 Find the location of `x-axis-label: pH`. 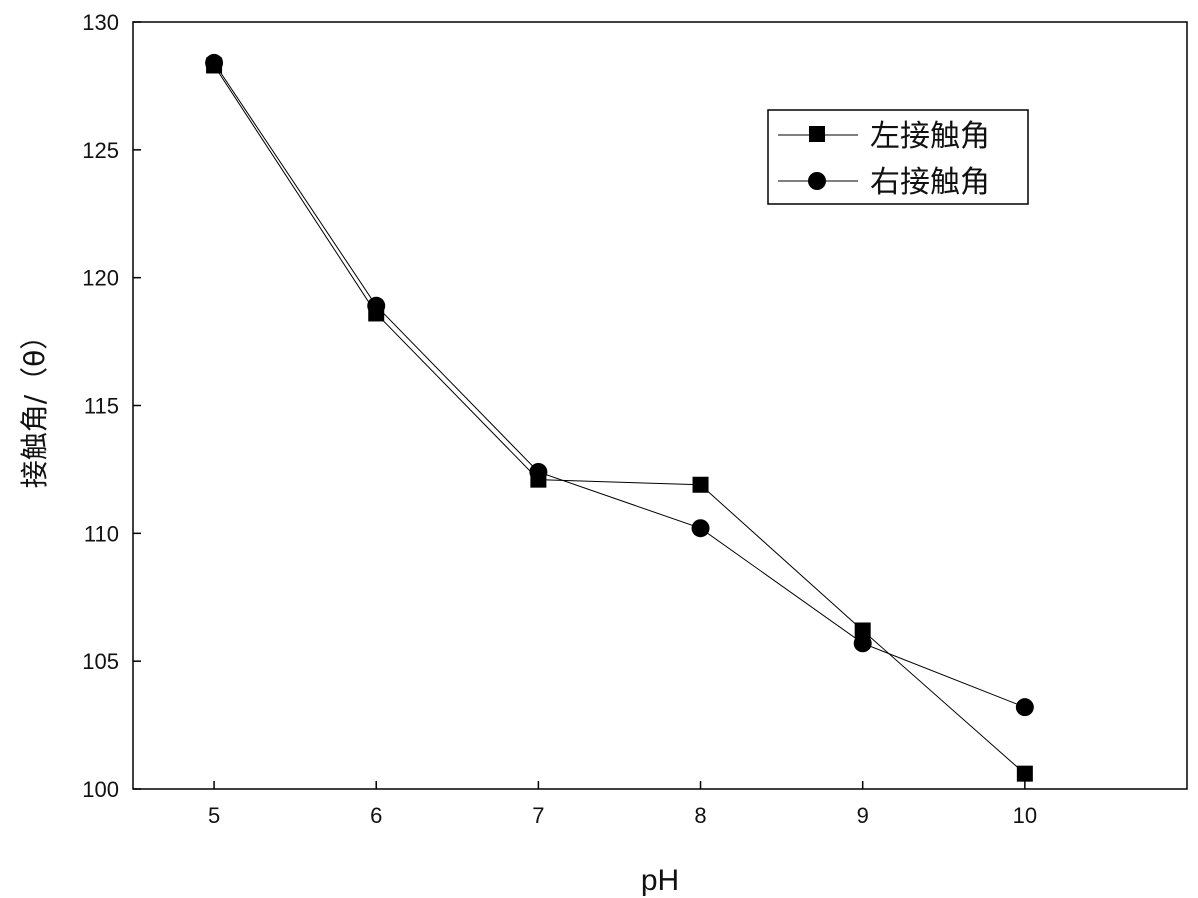

x-axis-label: pH is located at coordinates (660, 880).